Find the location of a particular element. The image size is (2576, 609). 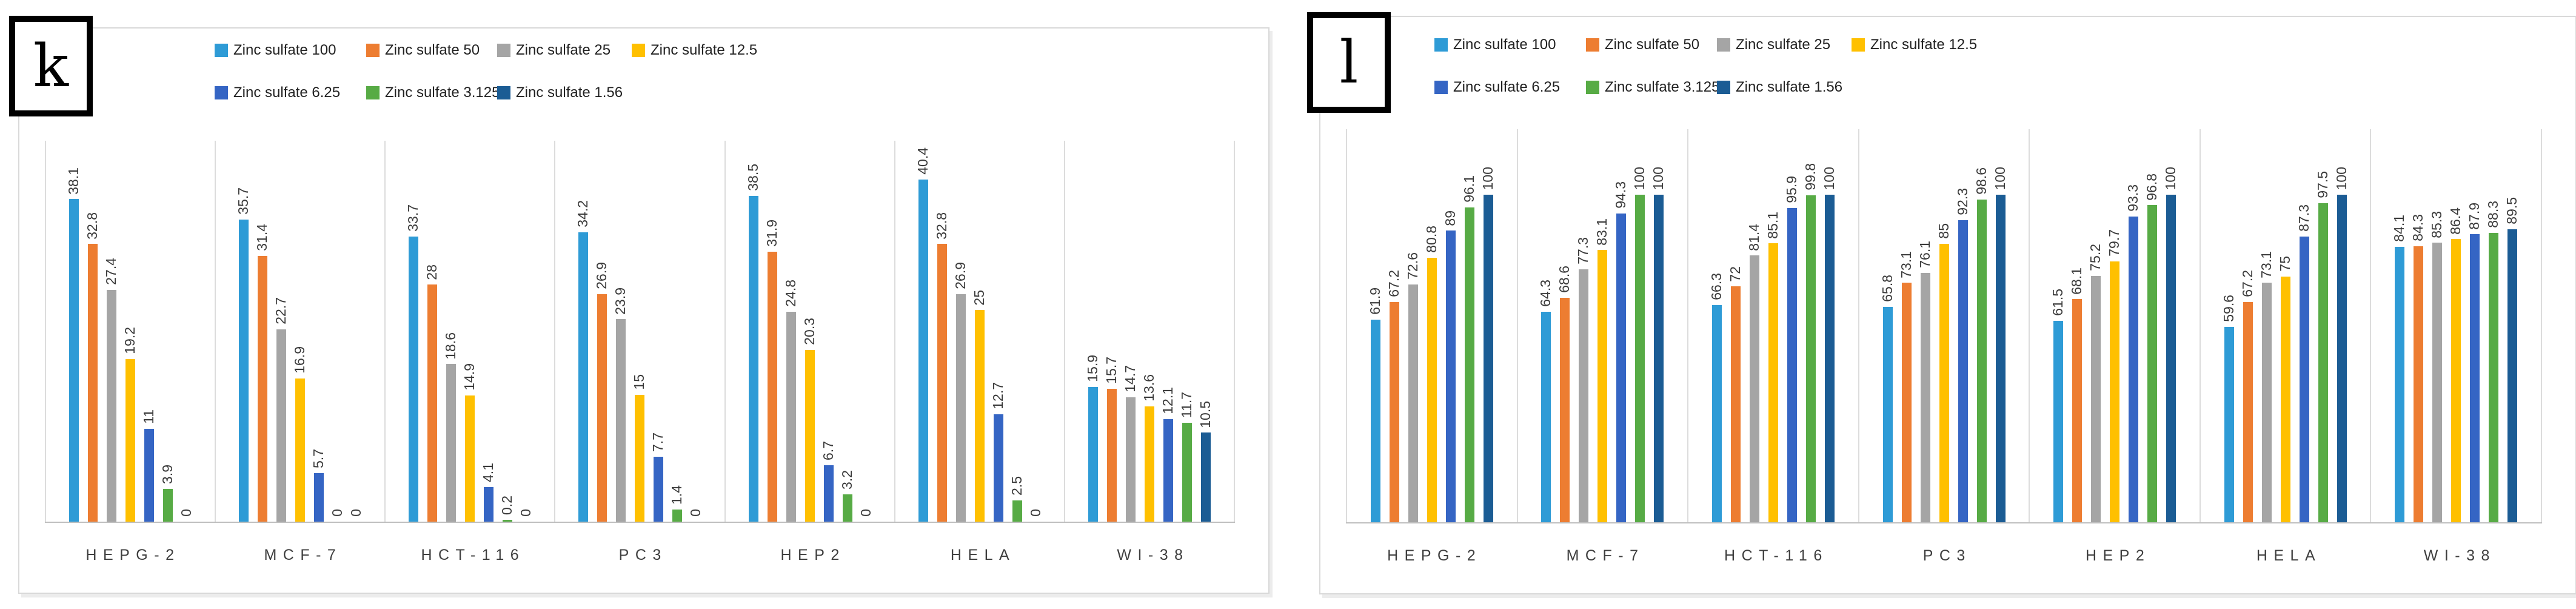

bar-slot: 3.9 is located at coordinates (167, 331).